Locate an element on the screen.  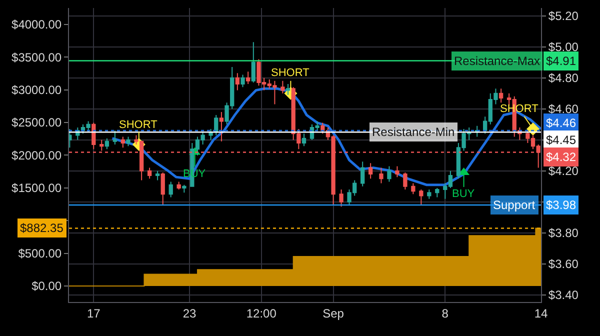
y2-tick-label: $3500.00 is located at coordinates (37, 57).